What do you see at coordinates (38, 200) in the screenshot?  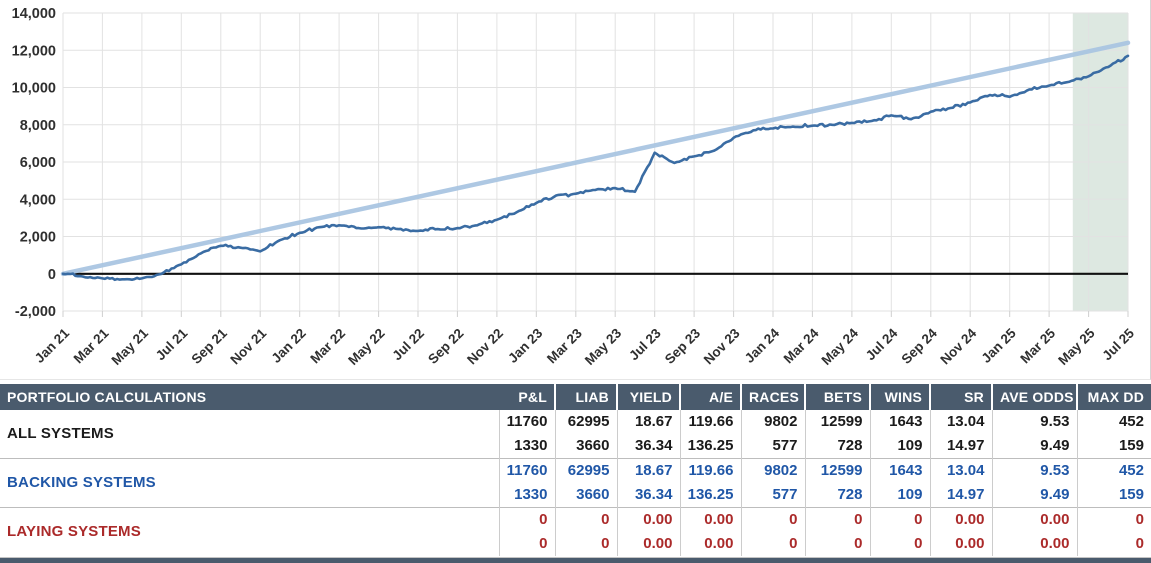 I see `svg-text: 4,000` at bounding box center [38, 200].